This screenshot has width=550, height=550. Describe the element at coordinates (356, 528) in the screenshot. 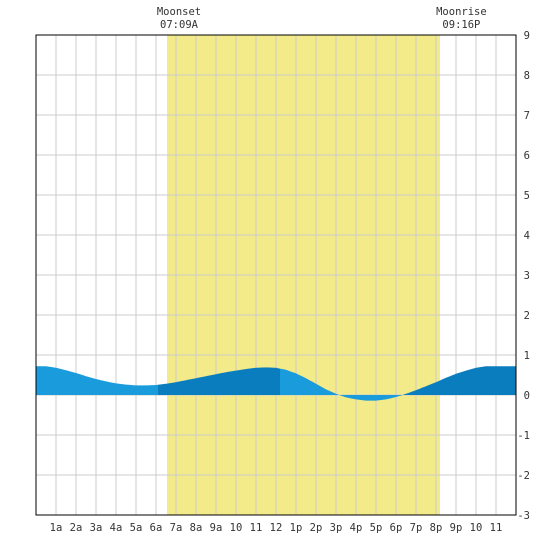

I see `x-tick-label: 4p` at that location.